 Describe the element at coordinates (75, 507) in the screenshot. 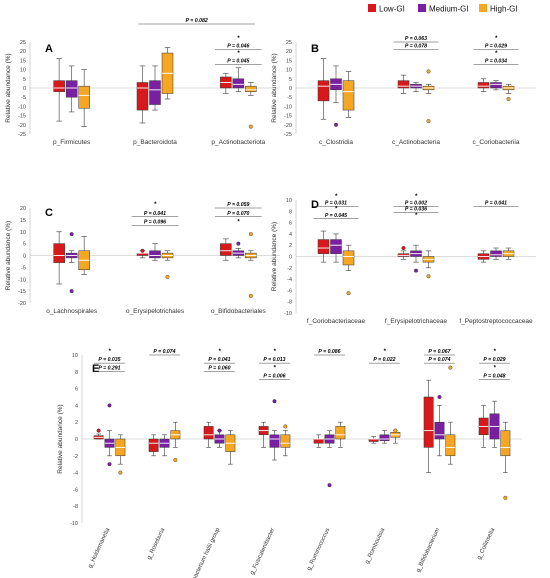

I see `y-tick-label: -8` at that location.